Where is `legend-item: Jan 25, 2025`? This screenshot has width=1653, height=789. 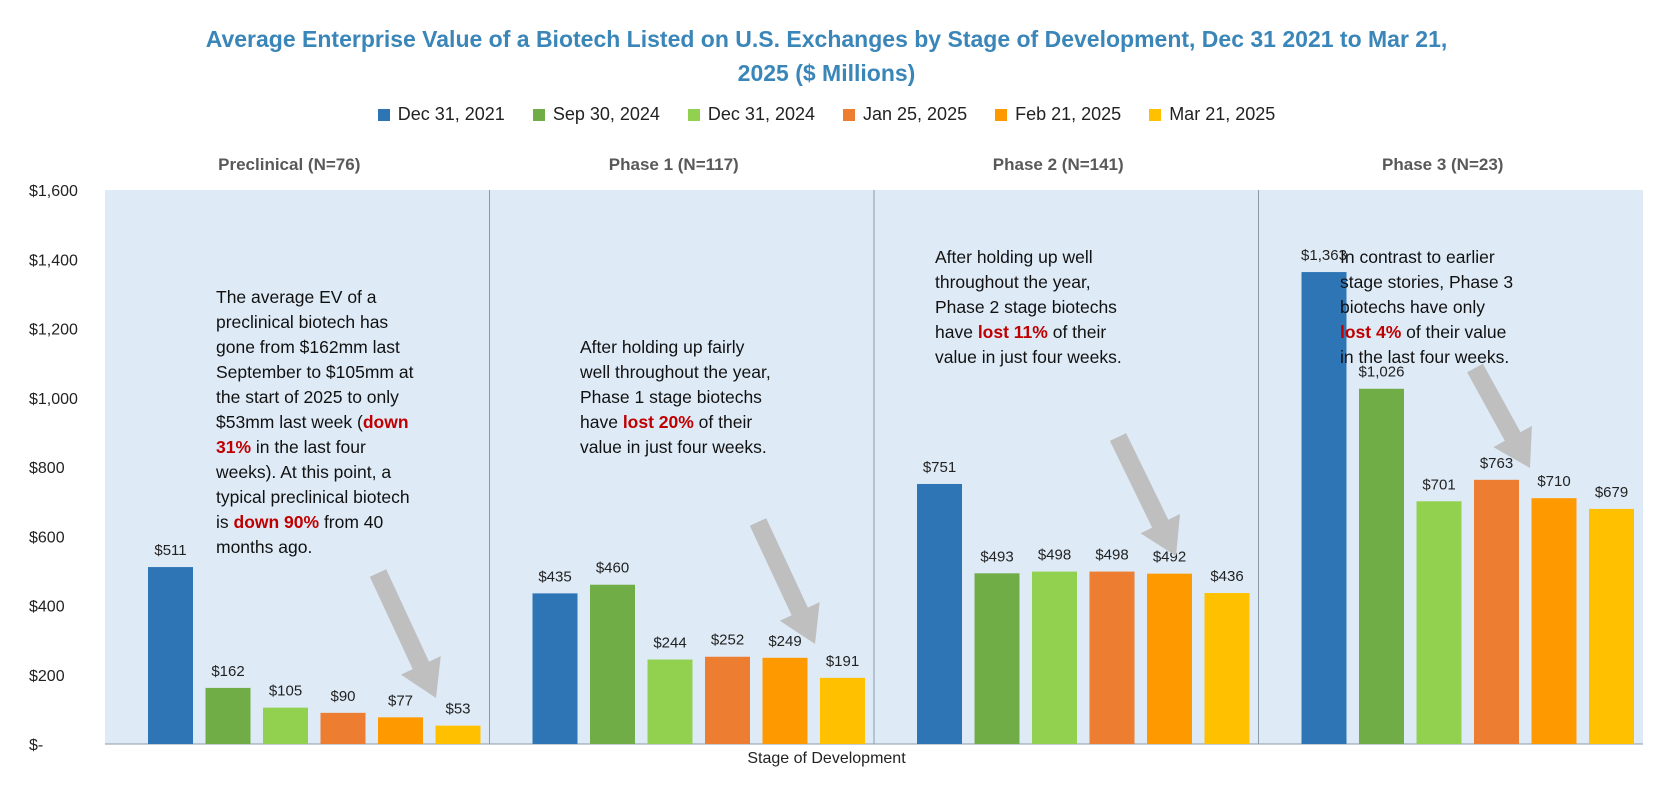
legend-item: Jan 25, 2025 is located at coordinates (905, 114).